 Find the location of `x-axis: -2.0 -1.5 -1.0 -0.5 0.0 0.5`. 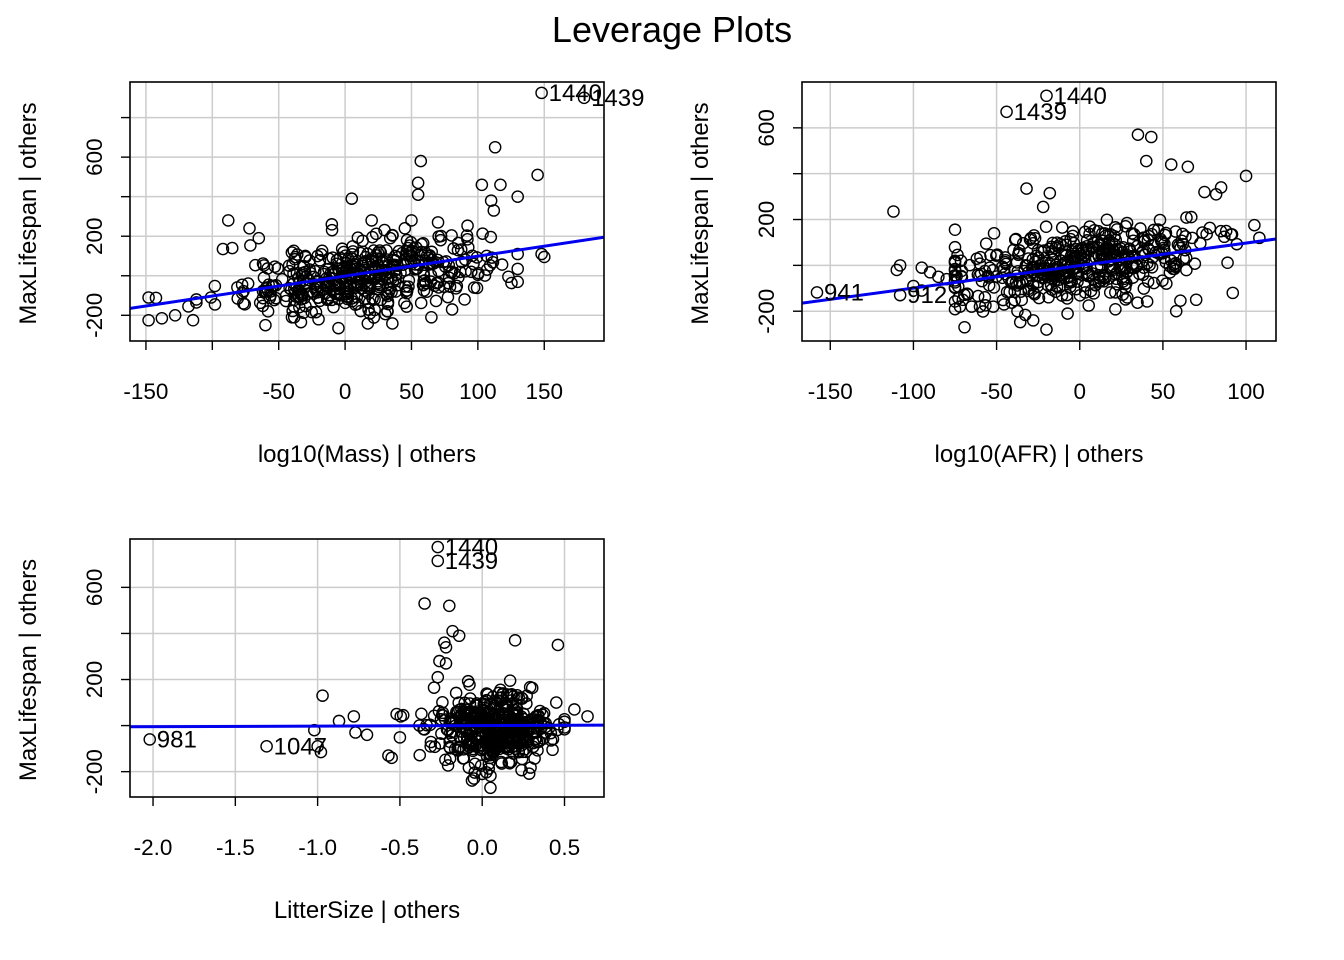

x-axis: -2.0 -1.5 -1.0 -0.5 0.0 0.5 is located at coordinates (357, 828).